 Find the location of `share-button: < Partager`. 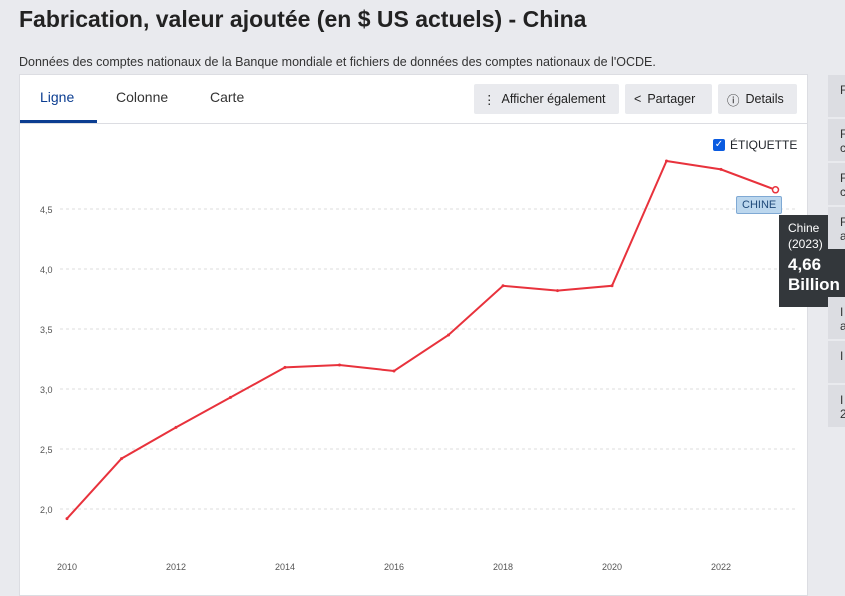

share-button: < Partager is located at coordinates (668, 99).